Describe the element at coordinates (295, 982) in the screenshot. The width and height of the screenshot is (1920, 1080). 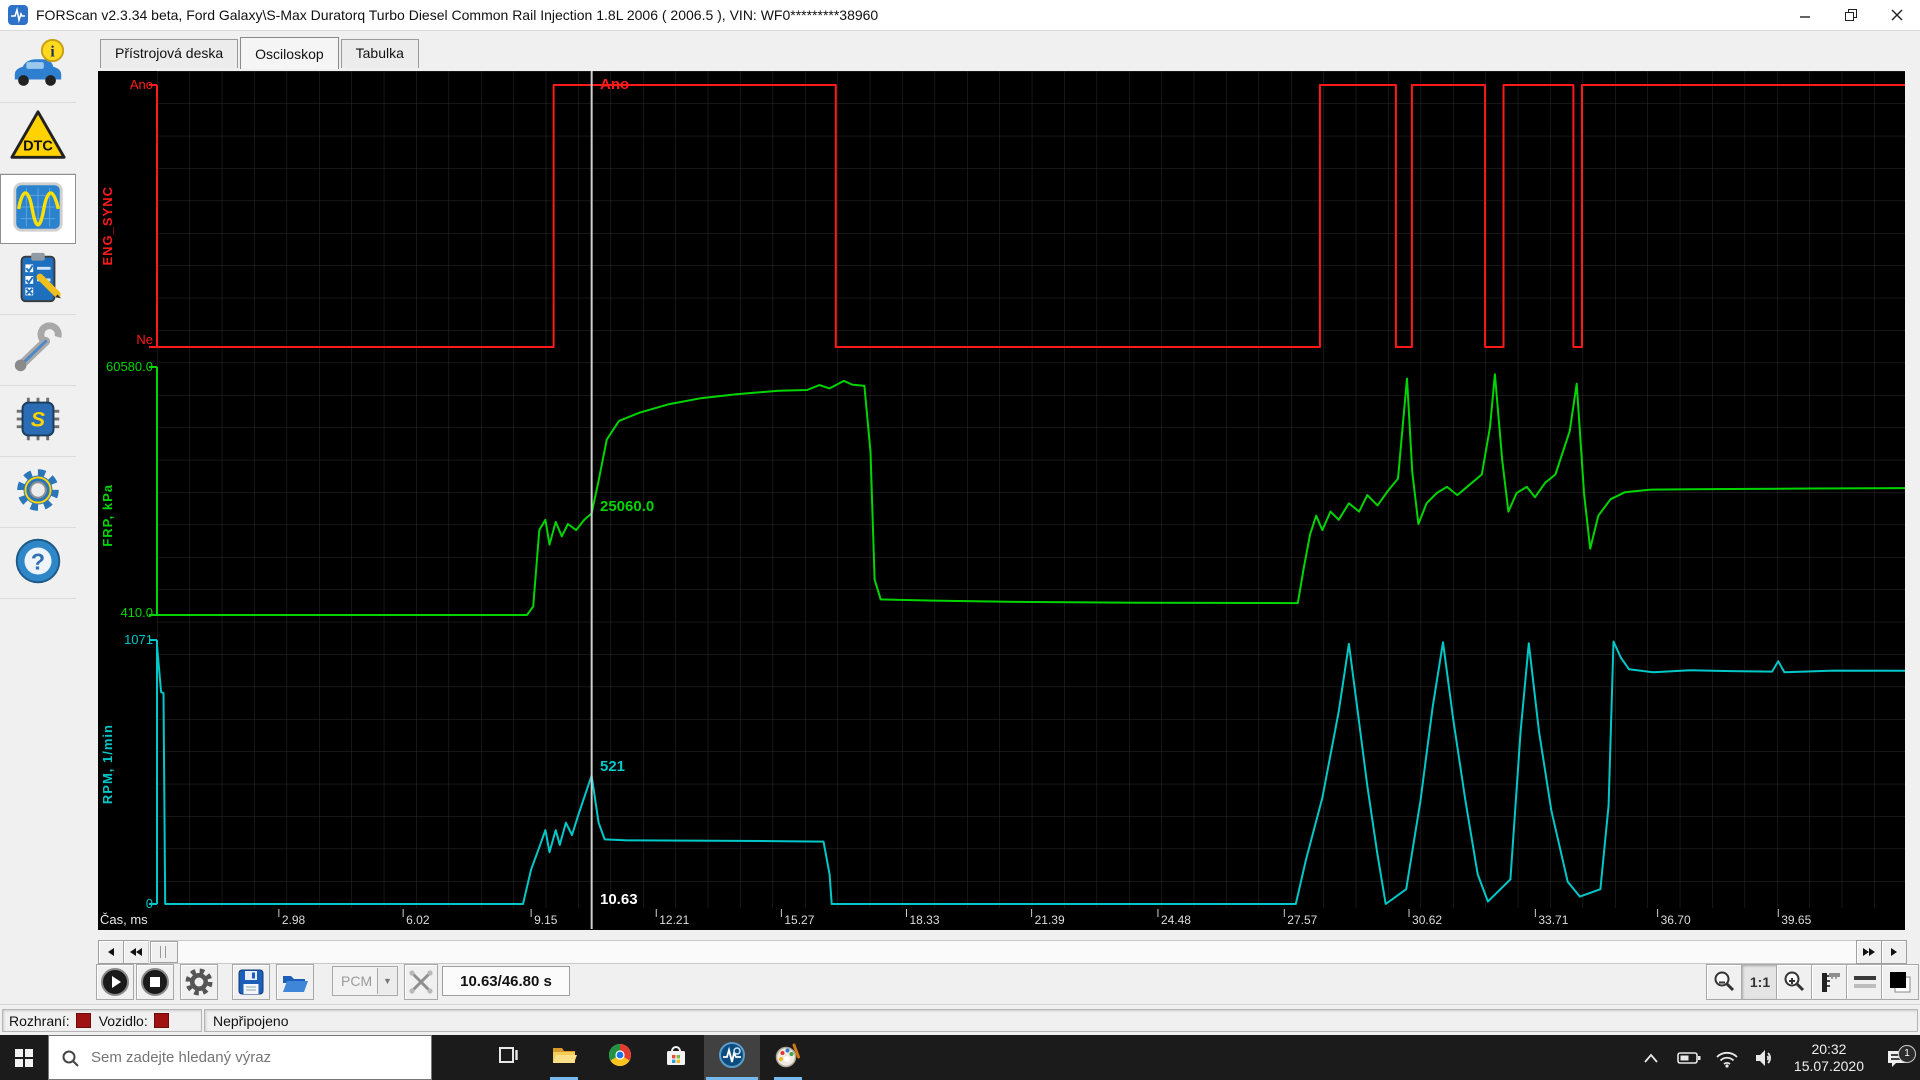
I see `open-button` at that location.